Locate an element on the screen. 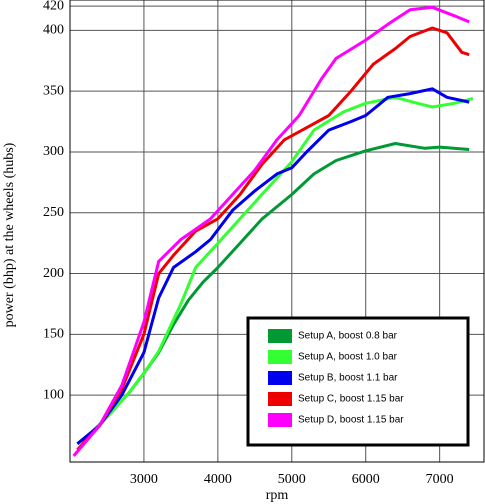 Image resolution: width=485 pixels, height=504 pixels. y-tick-label: 300 is located at coordinates (53, 151).